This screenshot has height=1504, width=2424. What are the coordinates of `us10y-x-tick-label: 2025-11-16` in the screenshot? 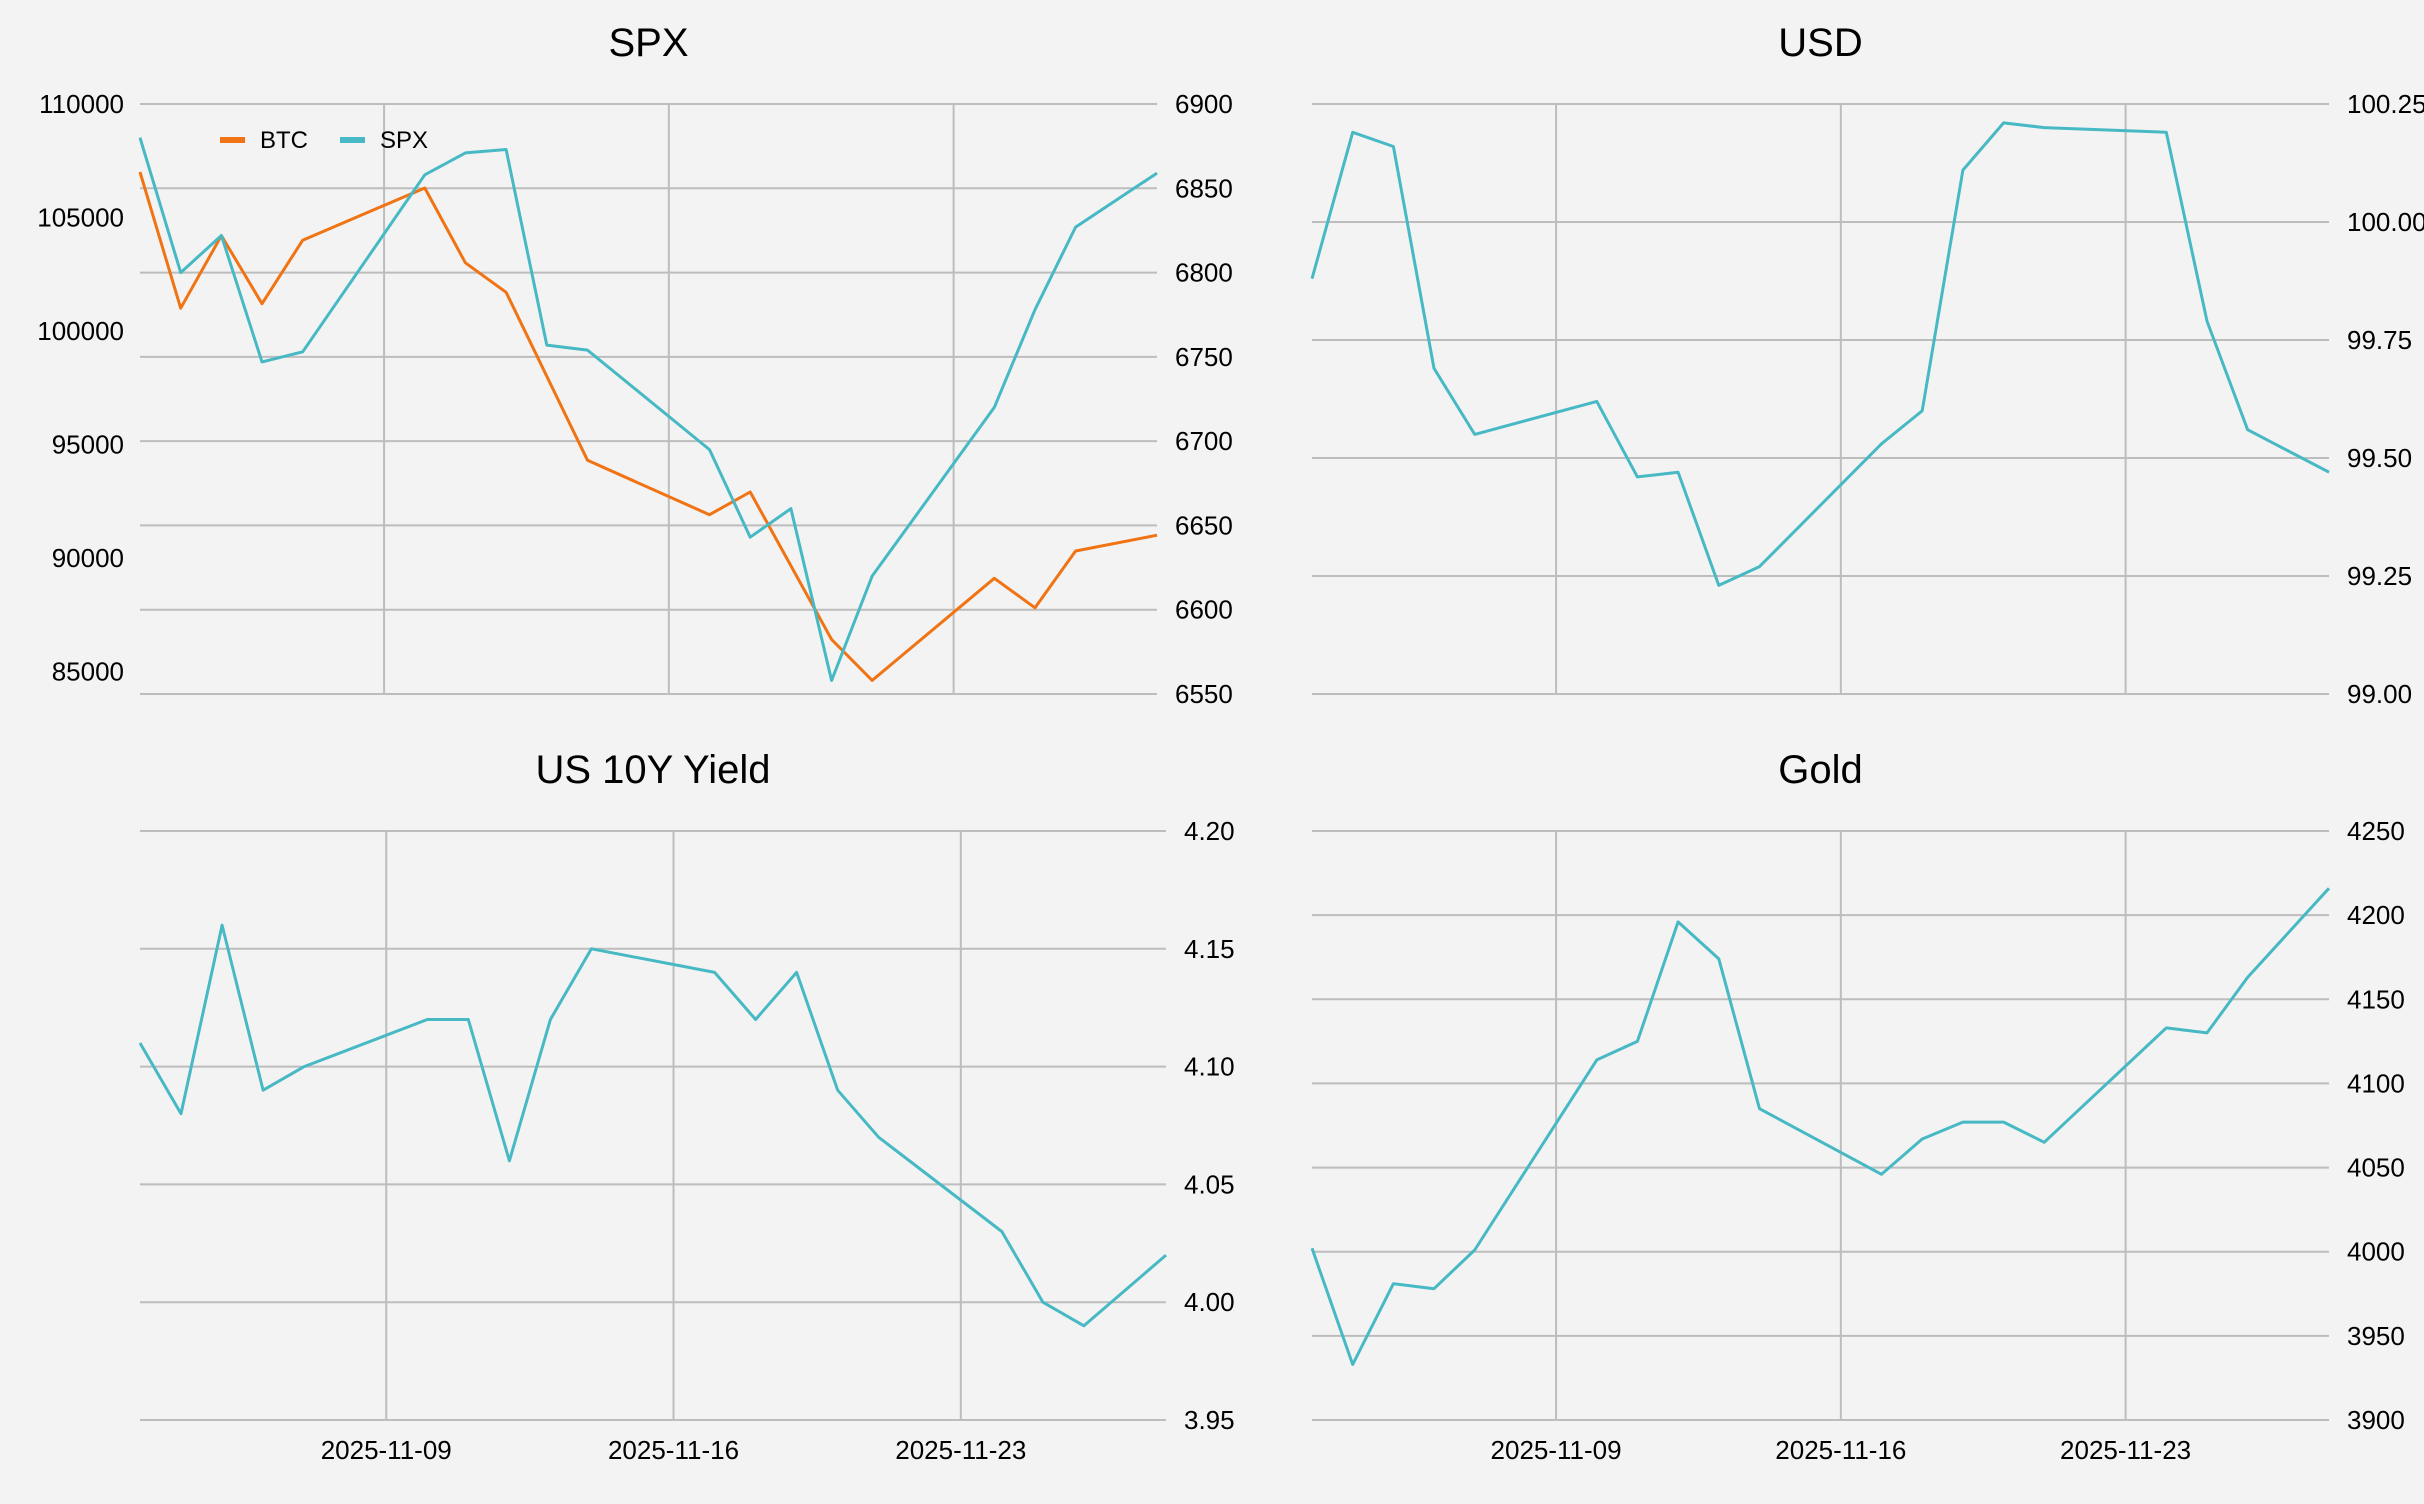 It's located at (673, 1450).